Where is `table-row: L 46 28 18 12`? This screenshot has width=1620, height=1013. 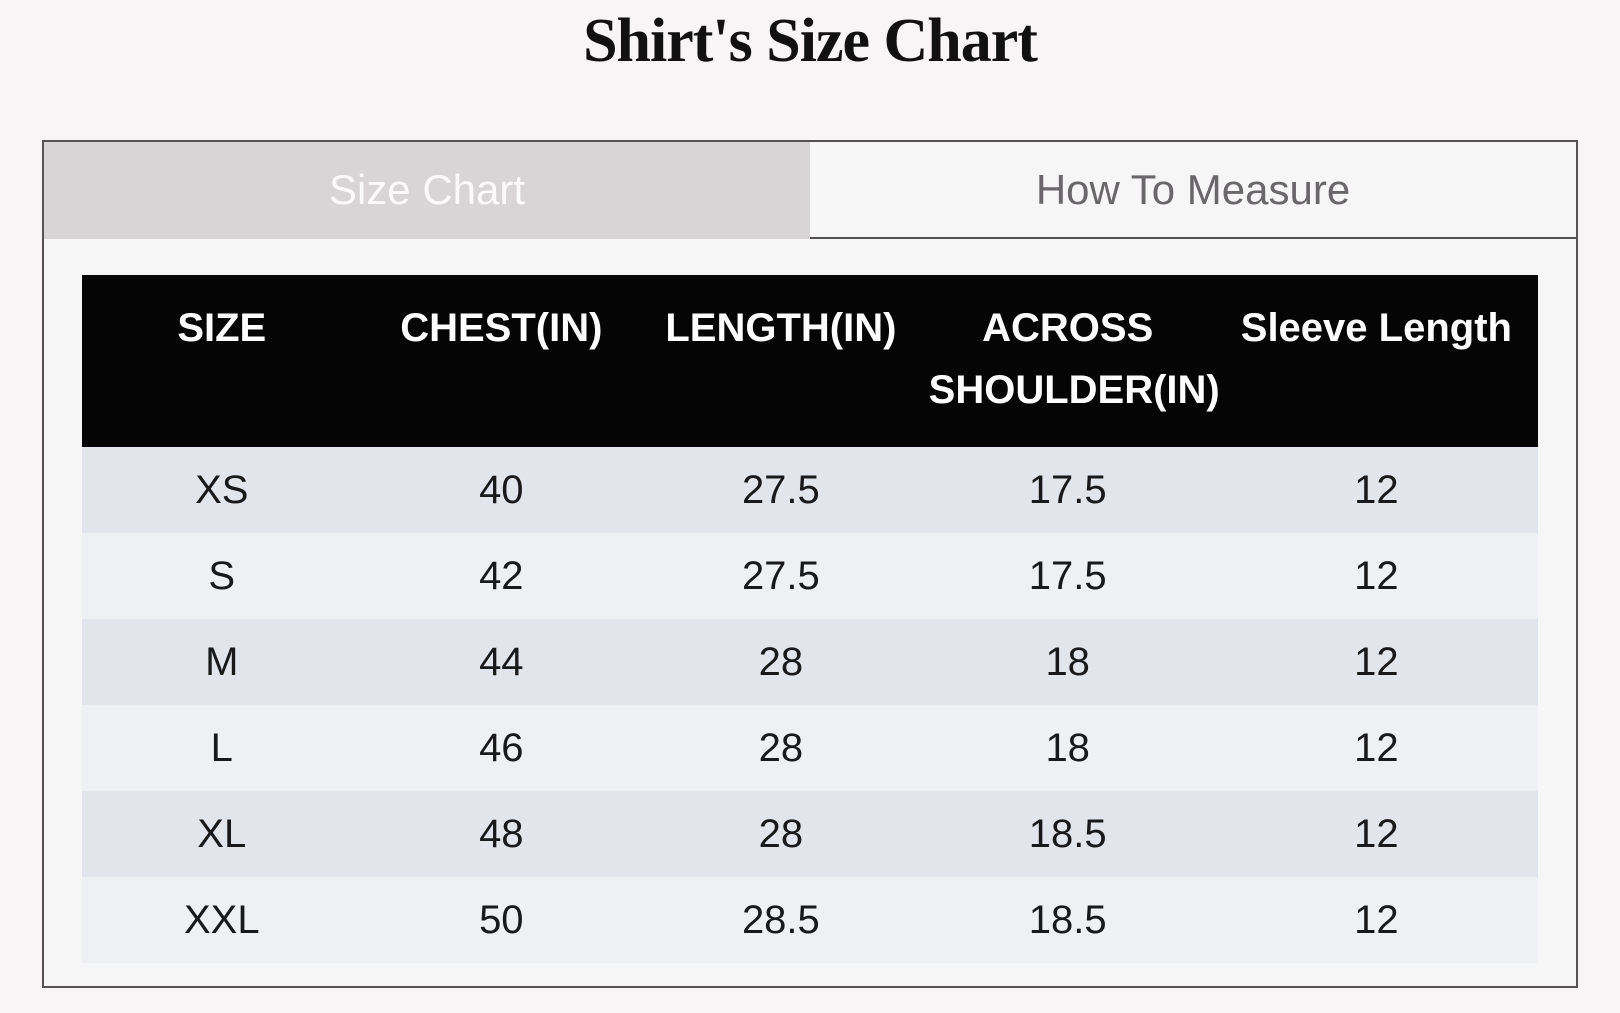 table-row: L 46 28 18 12 is located at coordinates (810, 748).